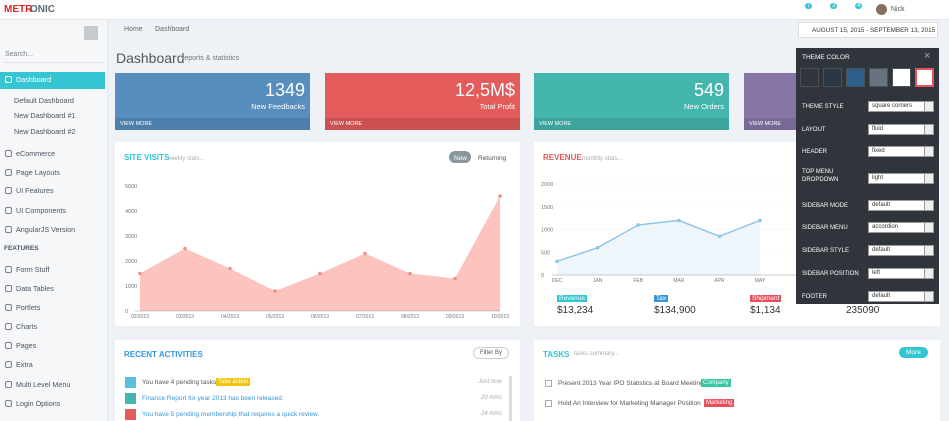 Image resolution: width=949 pixels, height=421 pixels. What do you see at coordinates (878, 178) in the screenshot?
I see `option-value: light` at bounding box center [878, 178].